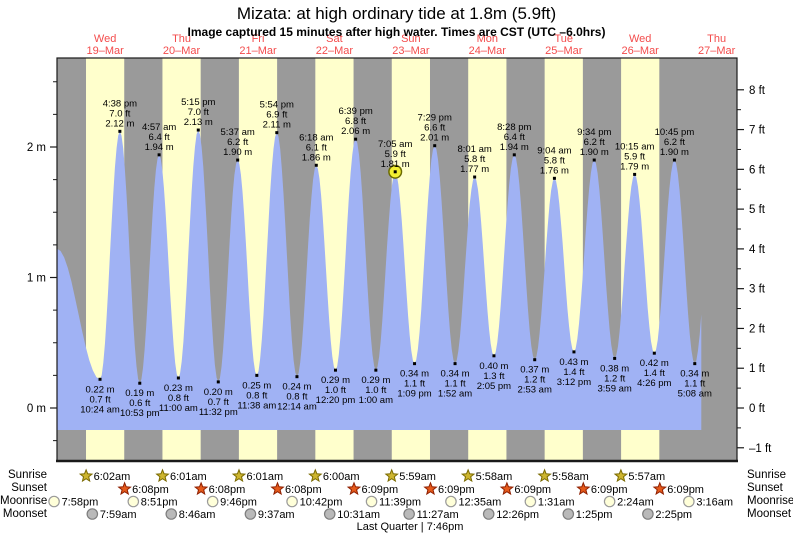 The image size is (793, 538). Describe the element at coordinates (341, 477) in the screenshot. I see `sunrise-time: 6:00am` at that location.